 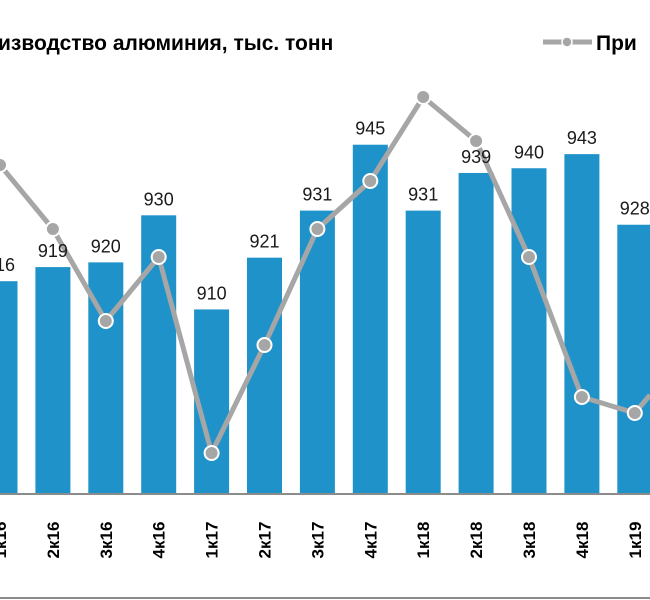 What do you see at coordinates (476, 540) in the screenshot?
I see `x-tick-2к18: 2к18` at bounding box center [476, 540].